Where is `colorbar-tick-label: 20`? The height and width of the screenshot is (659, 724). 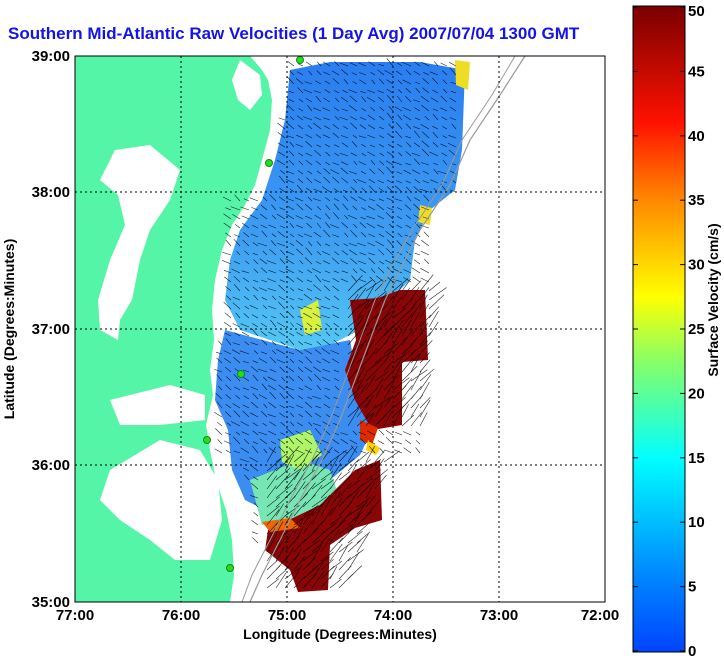
colorbar-tick-label: 20 is located at coordinates (696, 393).